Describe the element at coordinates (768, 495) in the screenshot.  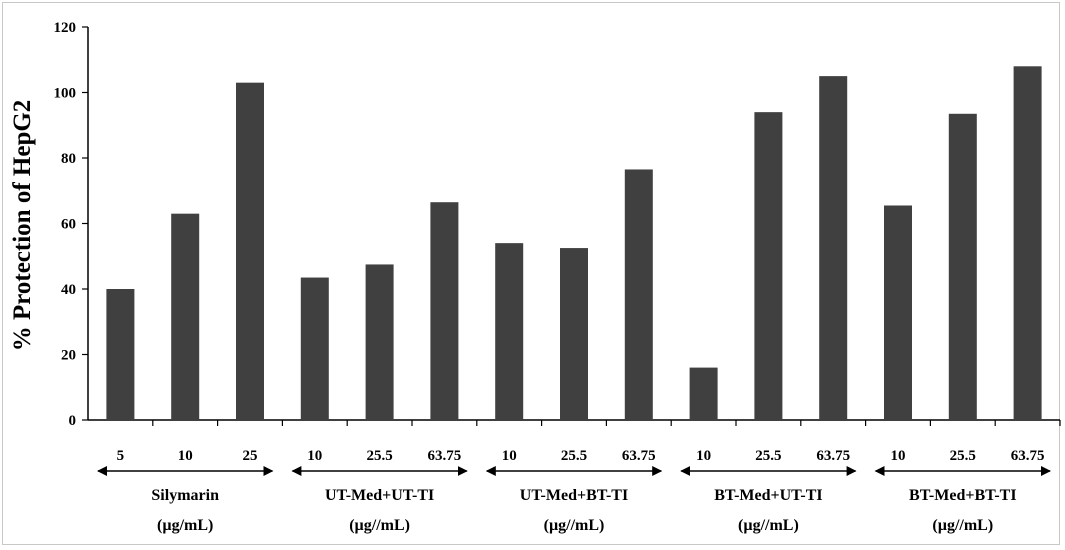
I see `group-label: BT-Med+UT-TI` at that location.